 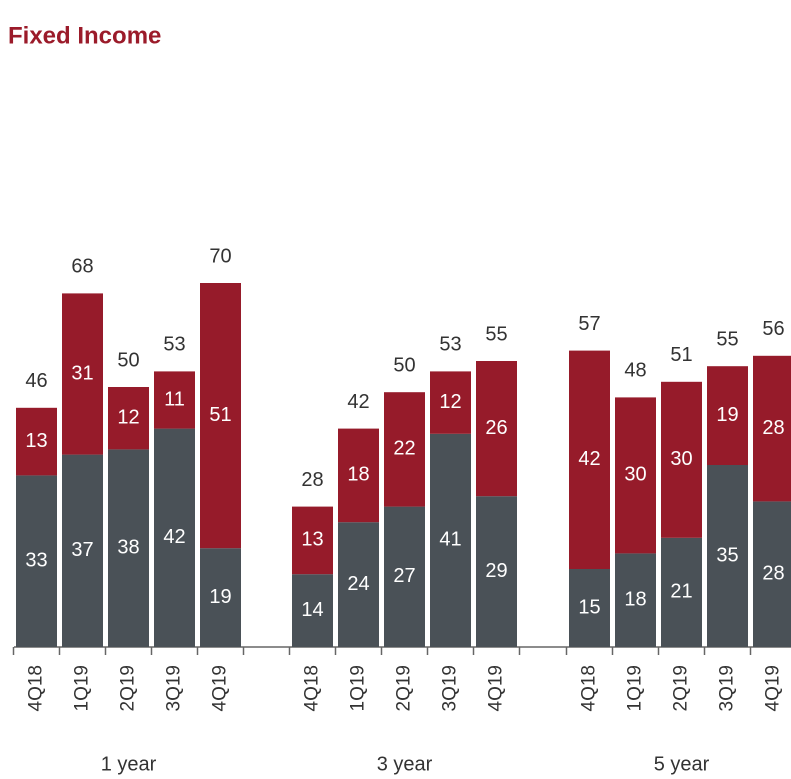 I want to click on total-label: 56, so click(x=773, y=329).